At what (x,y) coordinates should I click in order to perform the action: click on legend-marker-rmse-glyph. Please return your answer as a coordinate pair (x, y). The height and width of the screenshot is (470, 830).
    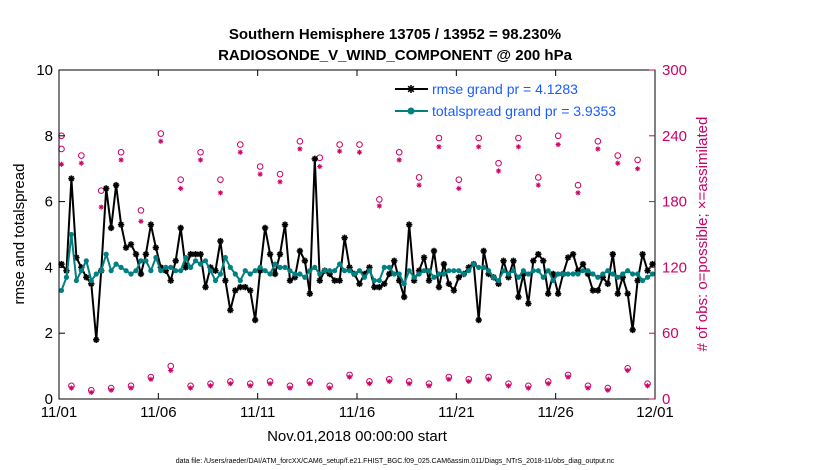
    Looking at the image, I should click on (411, 89).